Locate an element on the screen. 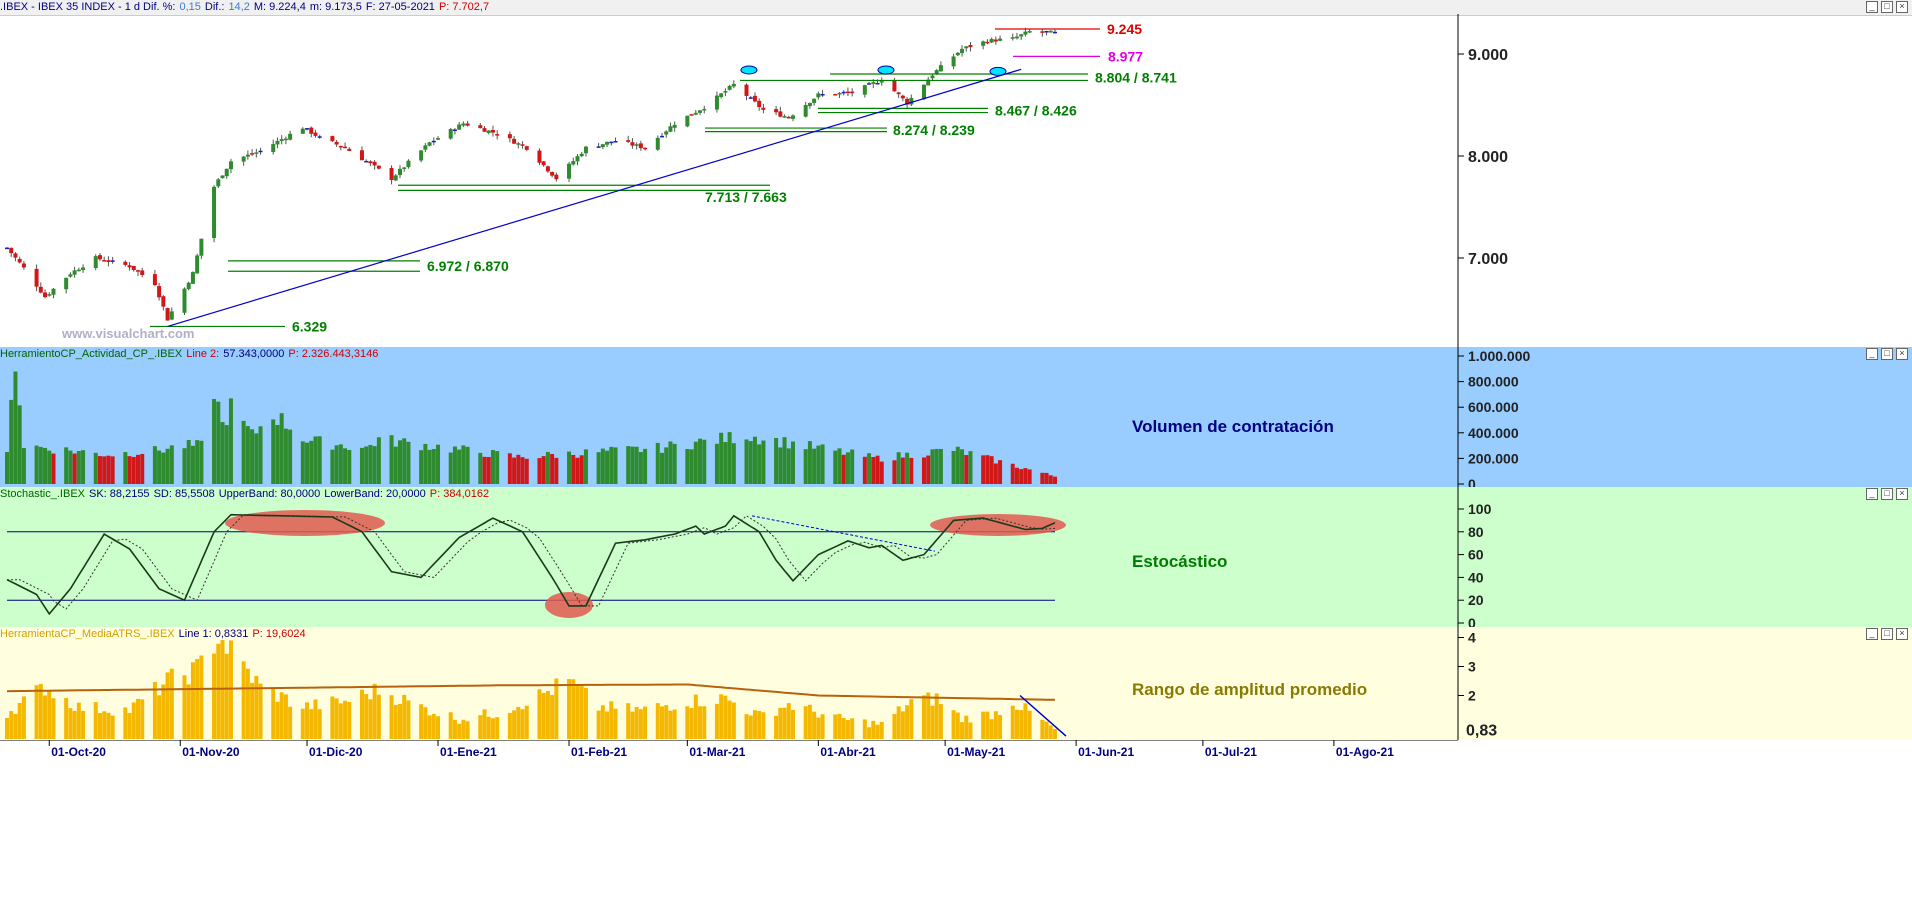  atr-window-controls: _ □ × is located at coordinates (1885, 633).